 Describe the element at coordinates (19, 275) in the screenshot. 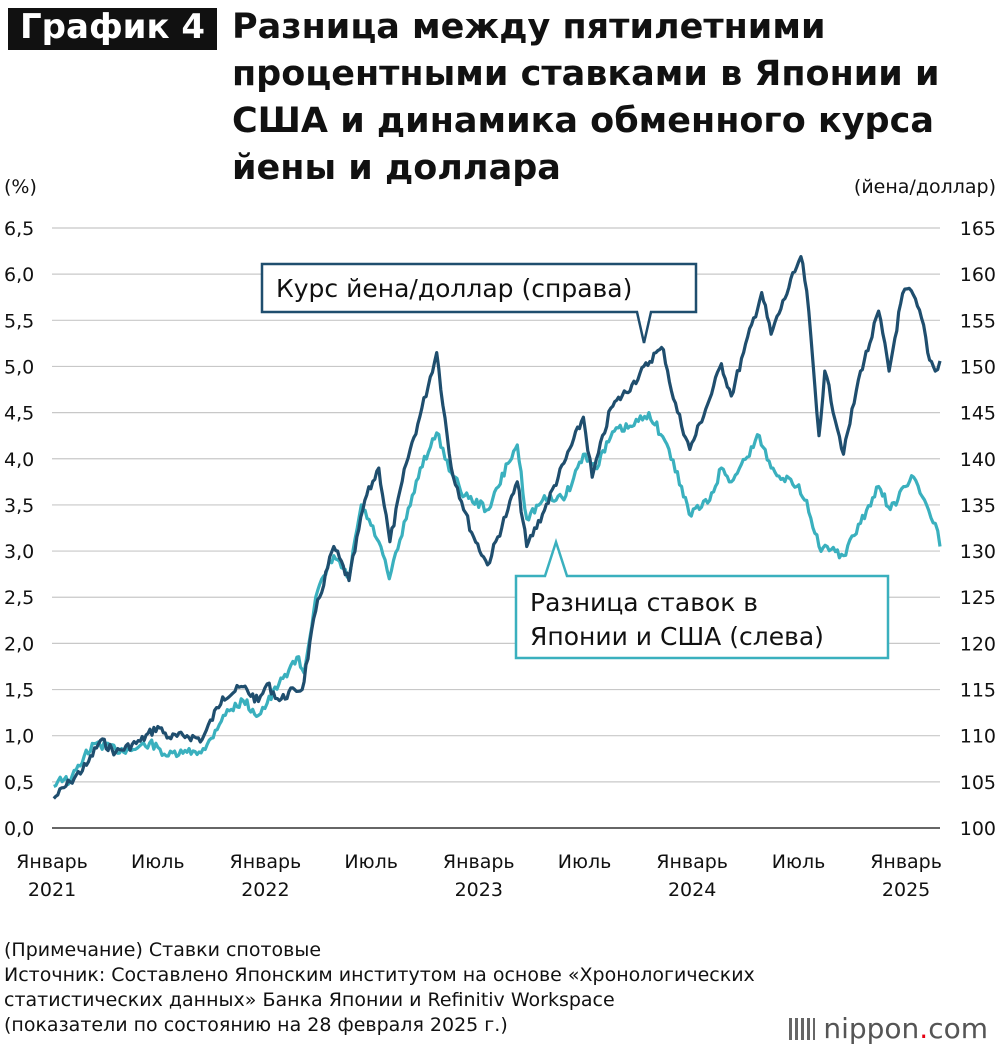

I see `left-tick-label: 6,0` at that location.